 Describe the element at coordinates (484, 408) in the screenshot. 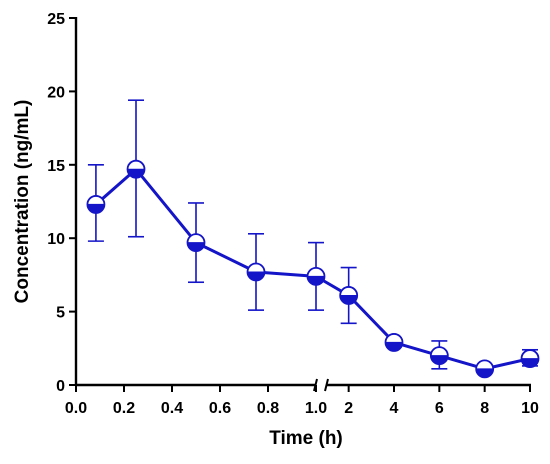

I see `x-tick-label: 8` at that location.